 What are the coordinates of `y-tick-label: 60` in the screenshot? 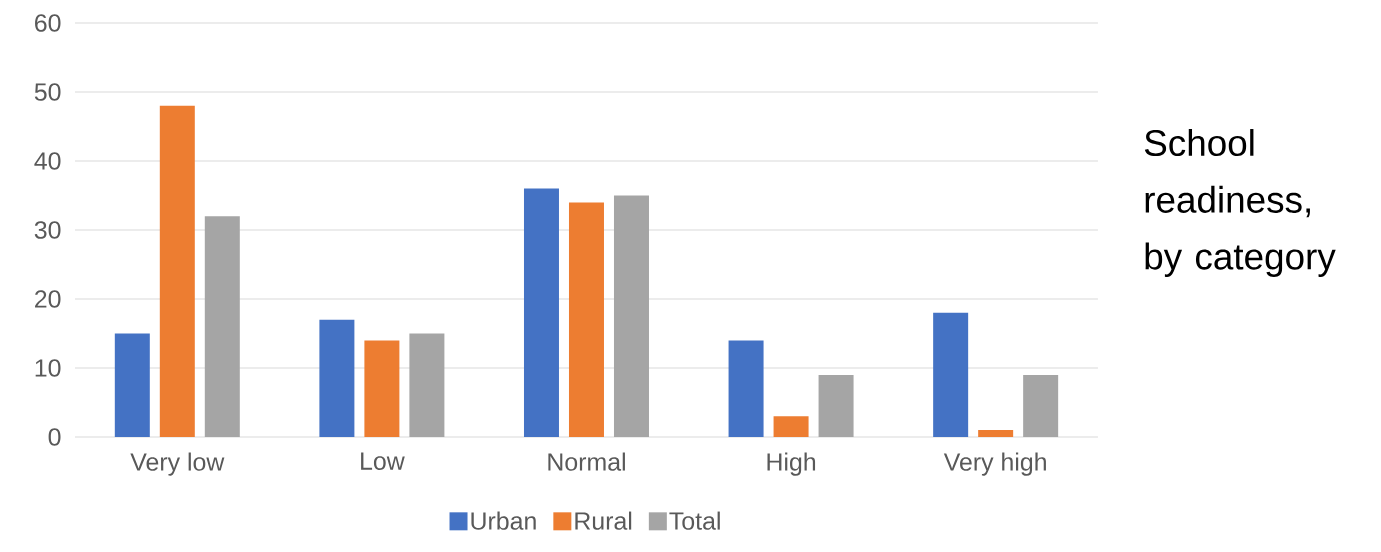 It's located at (48, 23).